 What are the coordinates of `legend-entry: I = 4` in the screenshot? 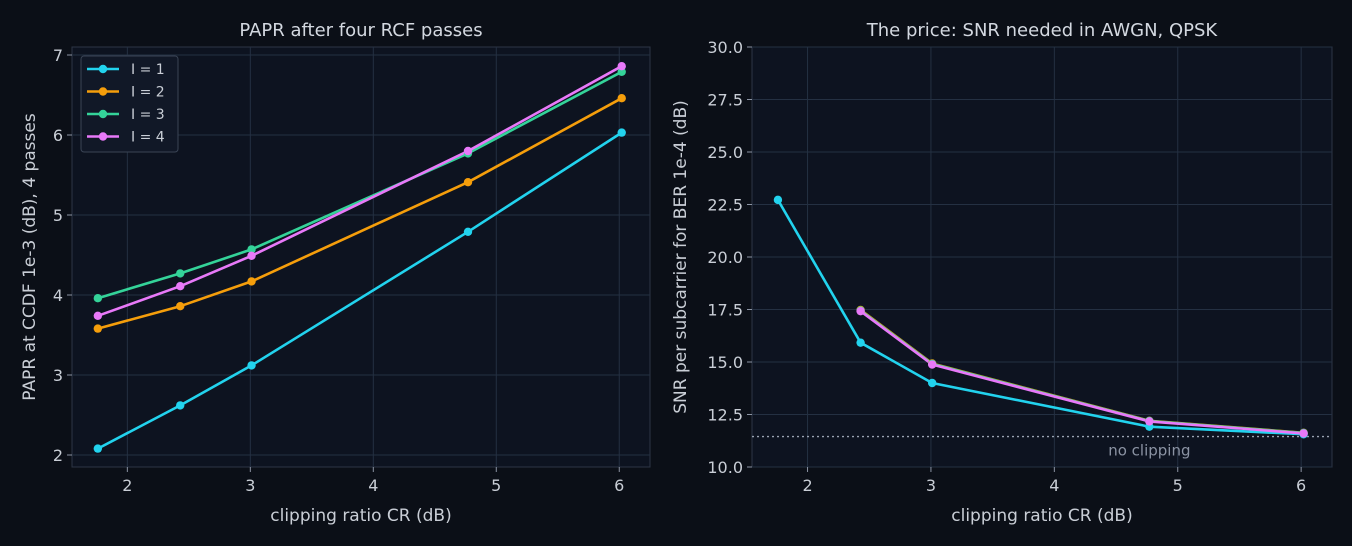 It's located at (148, 138).